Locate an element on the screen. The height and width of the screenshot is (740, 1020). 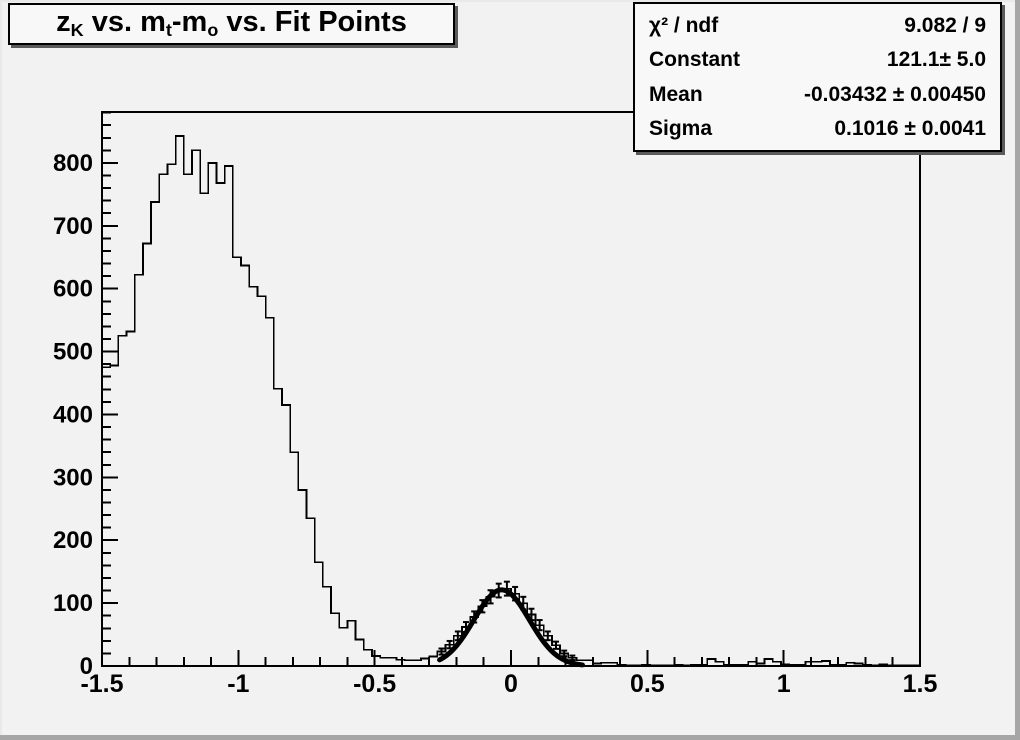
x-tick-label: -1 is located at coordinates (238, 684).